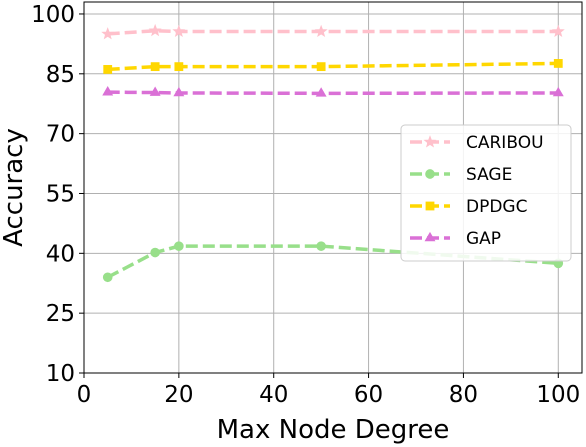 Image resolution: width=586 pixels, height=447 pixels. I want to click on y-axis: 10 25 40 55 70 85 100, so click(57, 194).